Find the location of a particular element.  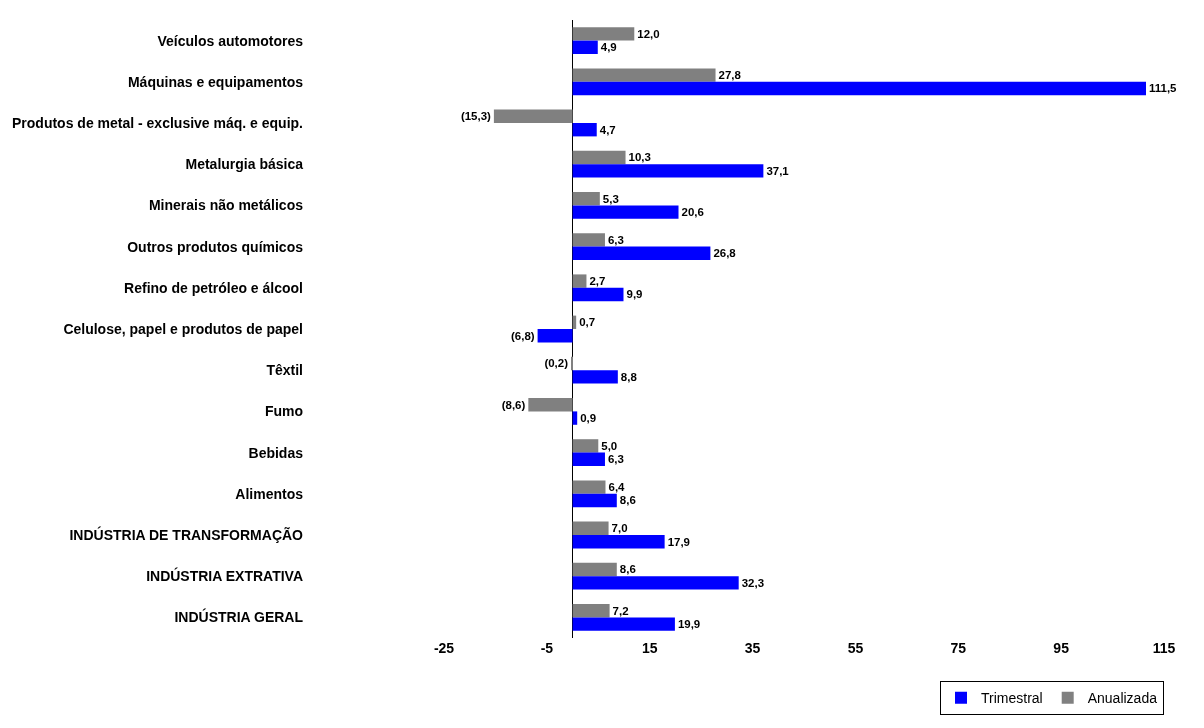

data-label: 9,9 is located at coordinates (634, 294).